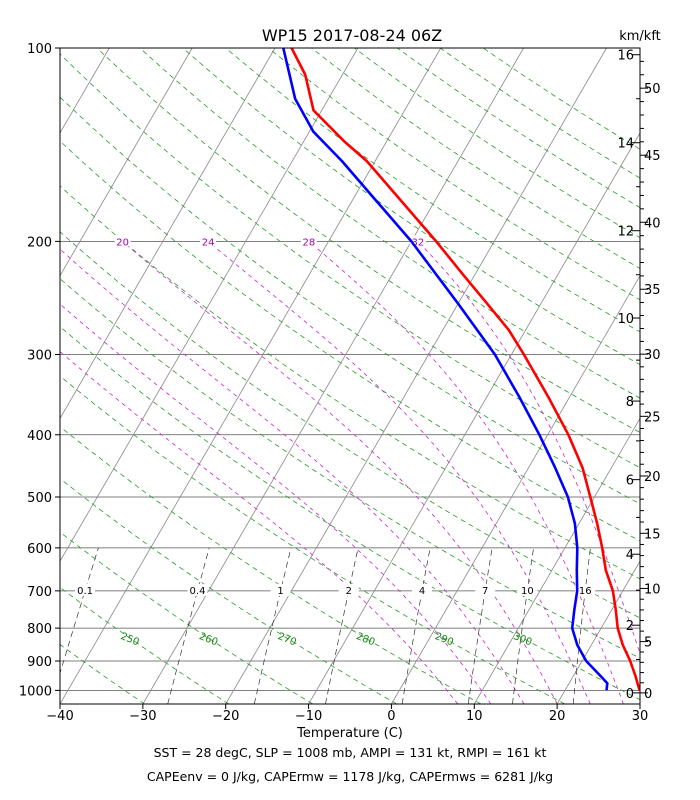  Describe the element at coordinates (652, 355) in the screenshot. I see `kft-tick-label: 30` at that location.